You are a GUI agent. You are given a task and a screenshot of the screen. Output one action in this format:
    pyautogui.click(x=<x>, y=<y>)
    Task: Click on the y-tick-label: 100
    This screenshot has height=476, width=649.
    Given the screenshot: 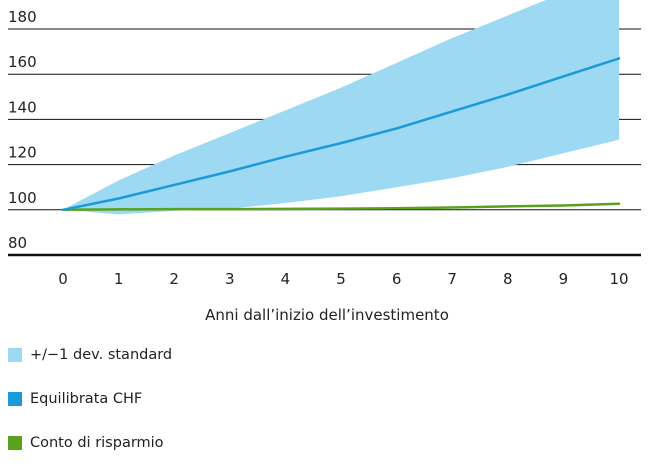 What is the action you would take?
    pyautogui.click(x=22, y=198)
    